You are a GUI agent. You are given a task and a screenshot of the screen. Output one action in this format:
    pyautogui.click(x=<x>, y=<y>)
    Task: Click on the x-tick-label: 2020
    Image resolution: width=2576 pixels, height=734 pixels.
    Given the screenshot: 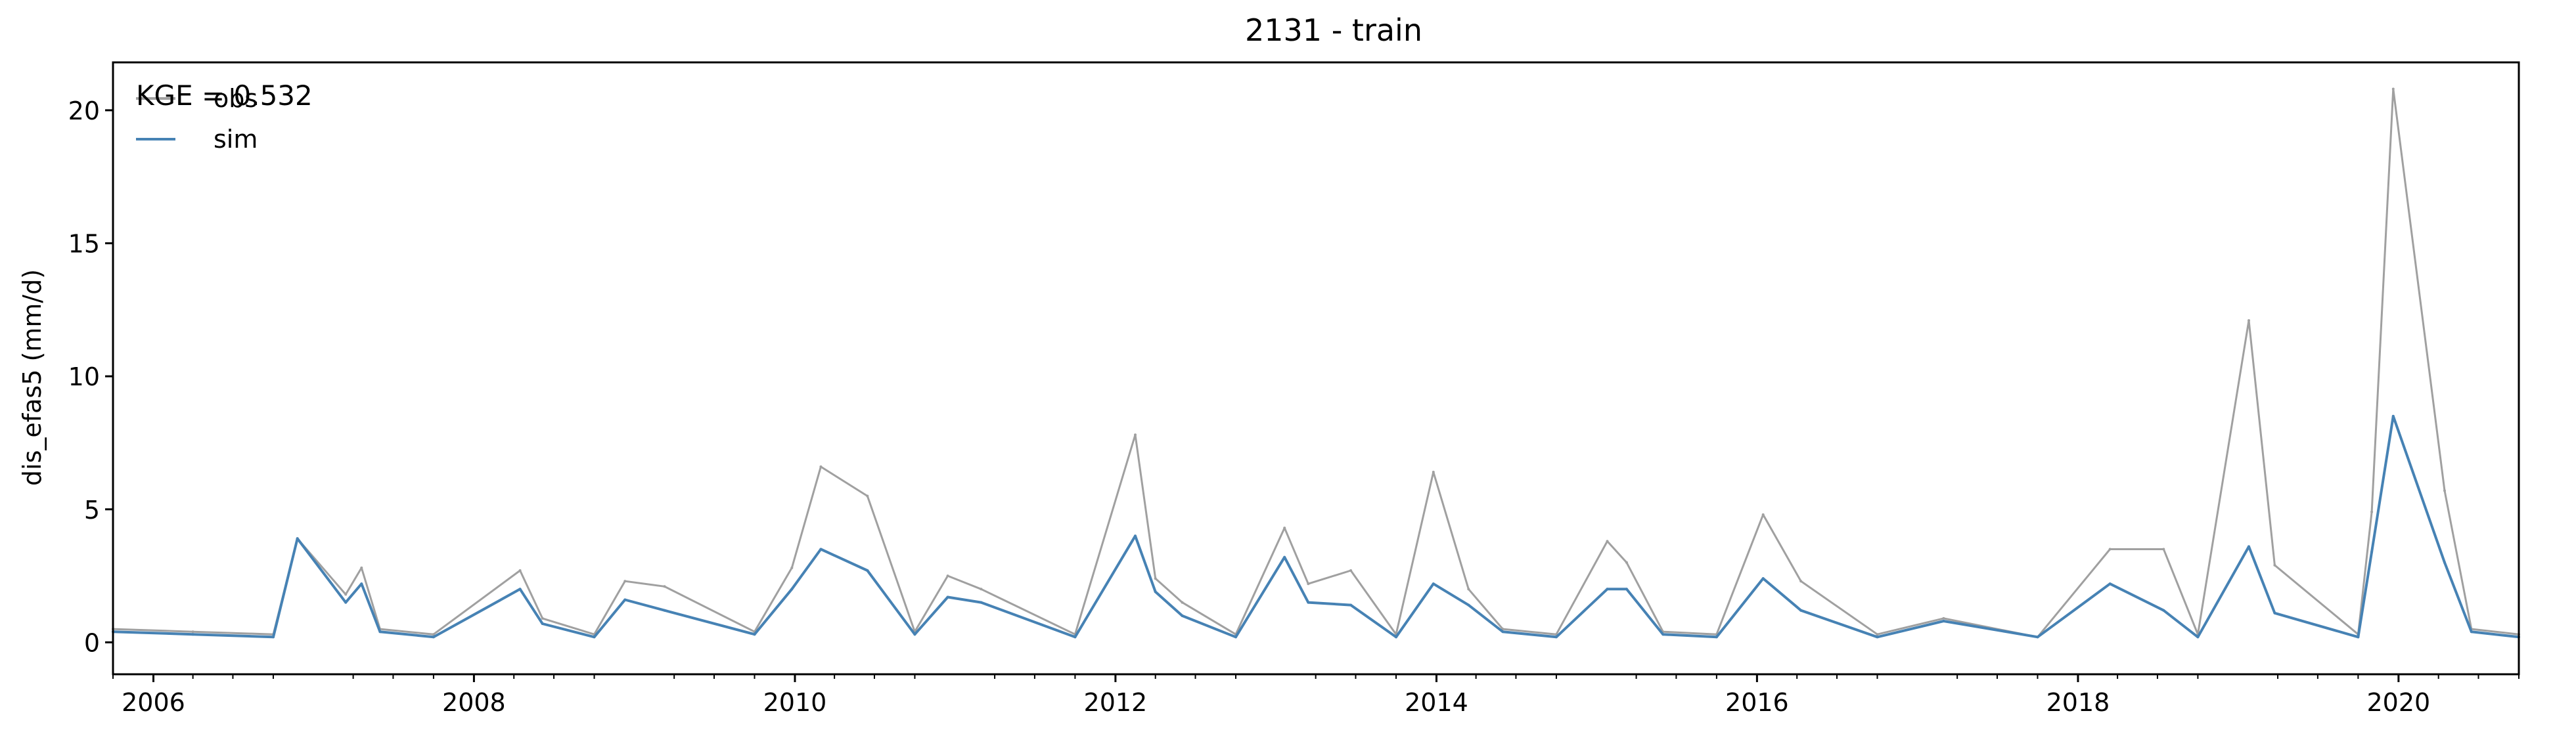 What is the action you would take?
    pyautogui.click(x=2399, y=702)
    